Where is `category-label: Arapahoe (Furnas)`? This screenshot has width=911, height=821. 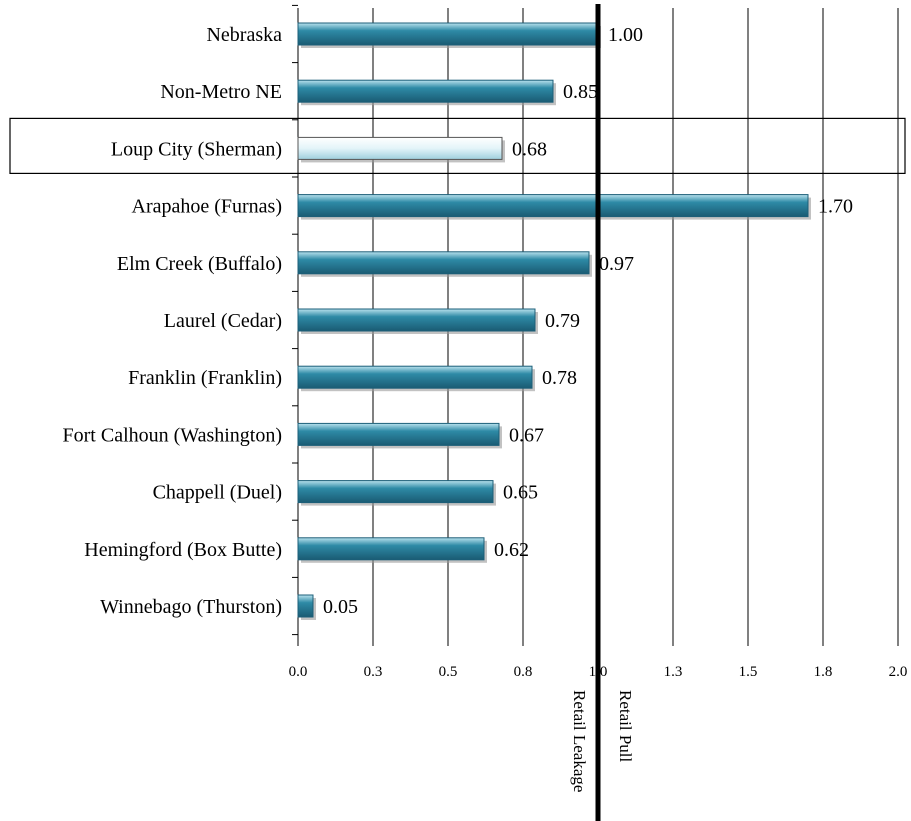
category-label: Arapahoe (Furnas) is located at coordinates (207, 207).